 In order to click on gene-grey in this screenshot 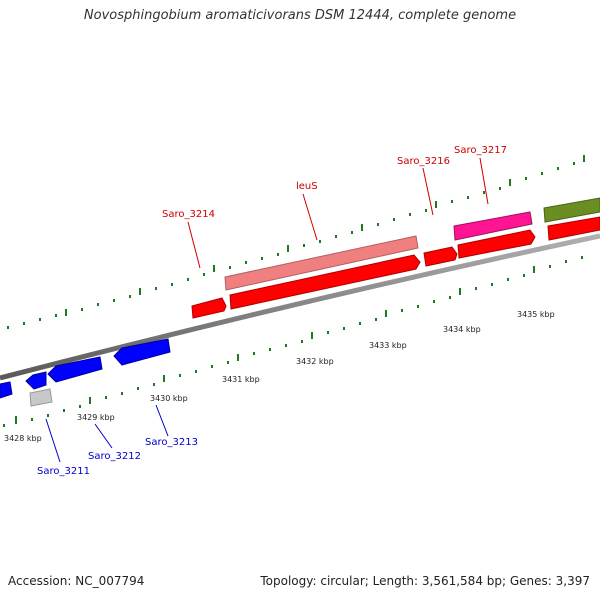, I will do `click(41, 397)`.